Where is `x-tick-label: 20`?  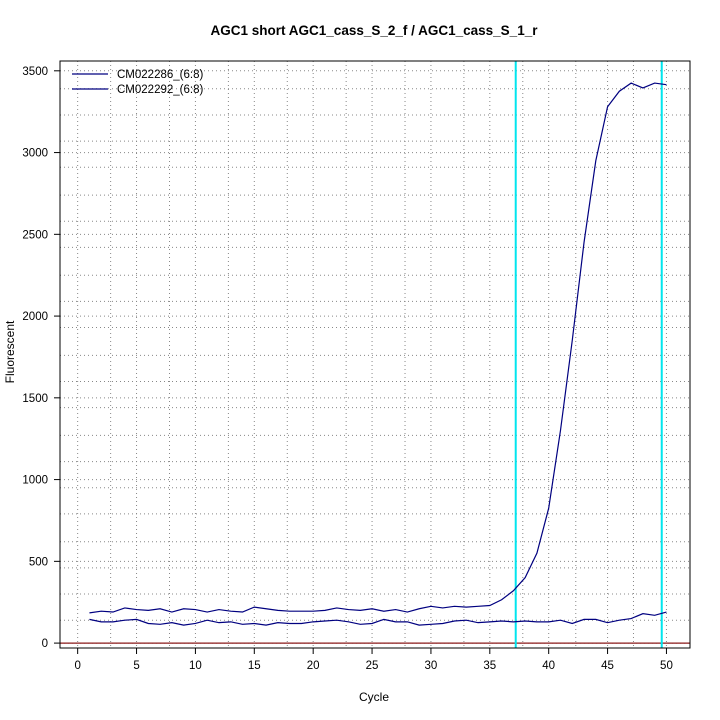
x-tick-label: 20 is located at coordinates (313, 666).